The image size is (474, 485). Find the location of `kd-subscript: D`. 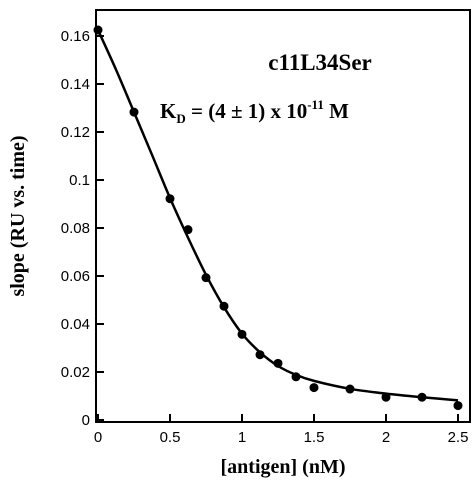

kd-subscript: D is located at coordinates (180, 118).